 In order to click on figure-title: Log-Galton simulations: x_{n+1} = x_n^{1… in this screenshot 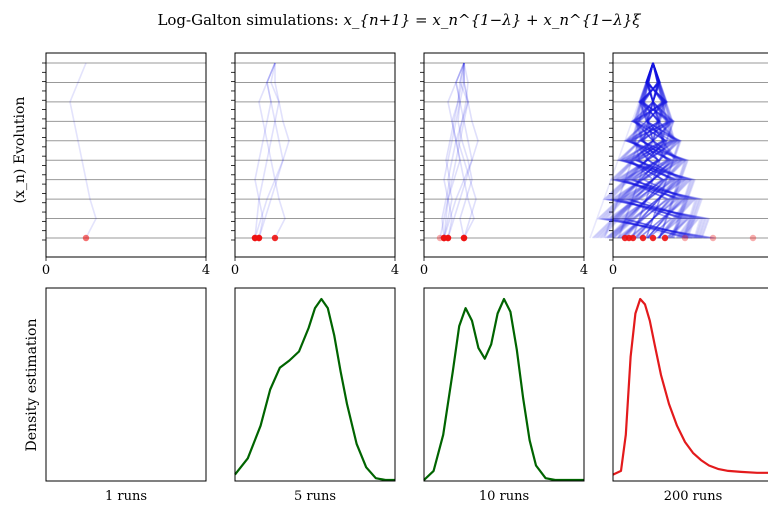, I will do `click(399, 20)`.